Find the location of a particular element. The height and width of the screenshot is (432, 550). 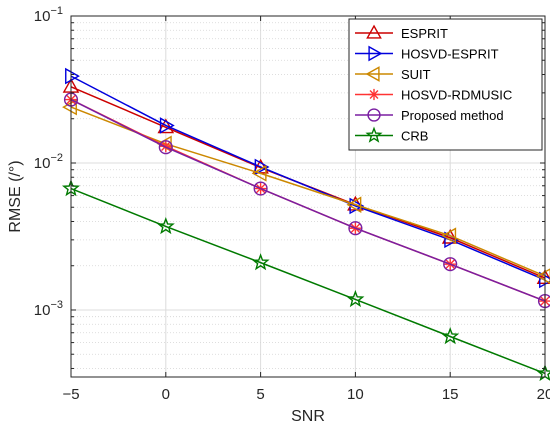

legend-item: HOSVD-RDMUSIC is located at coordinates (433, 95).